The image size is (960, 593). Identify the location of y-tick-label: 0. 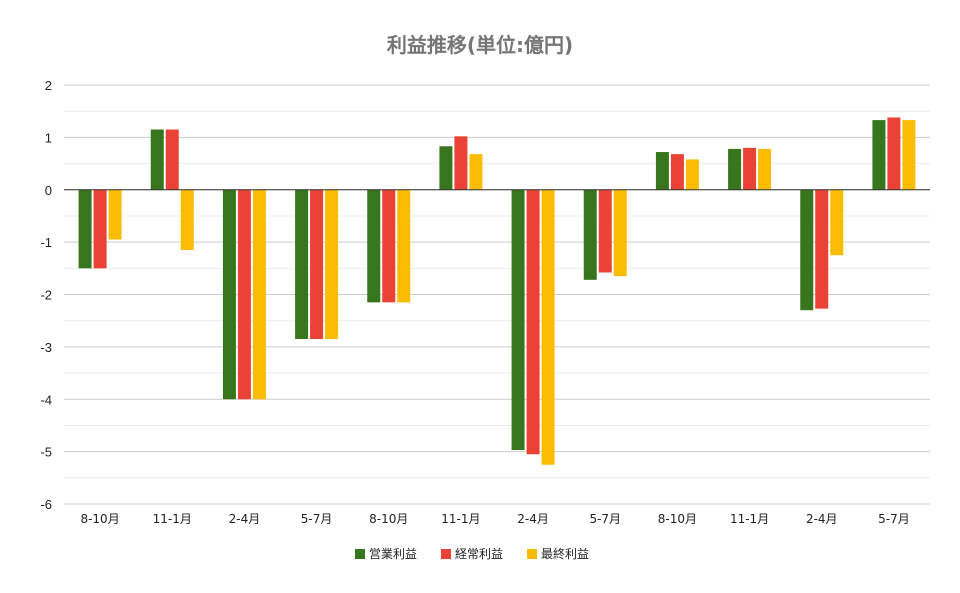
(48, 190).